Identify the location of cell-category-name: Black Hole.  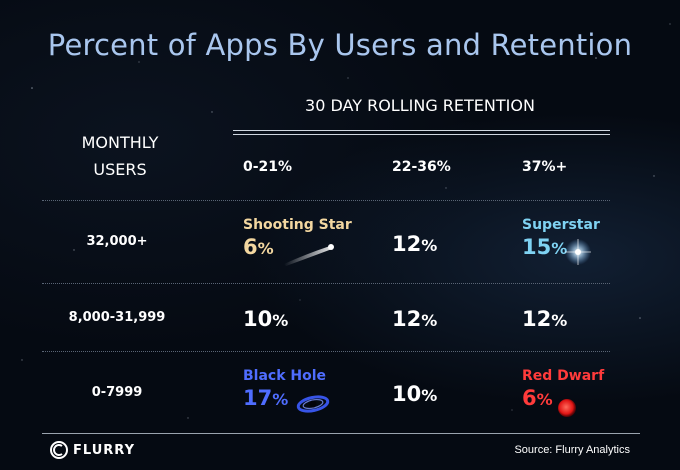
(285, 376).